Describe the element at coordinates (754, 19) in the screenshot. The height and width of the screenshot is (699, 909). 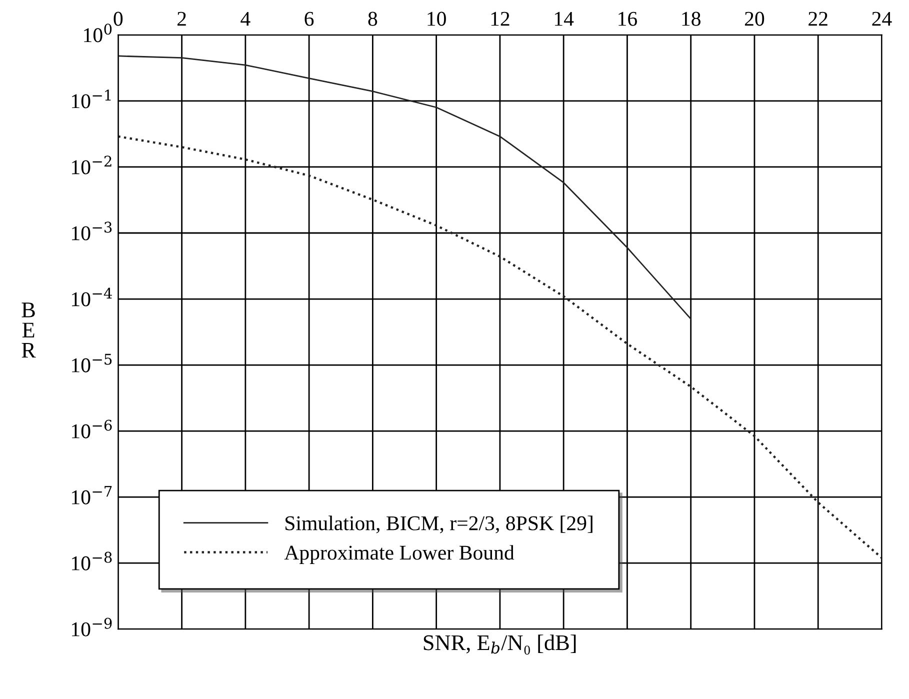
I see `x-tick-label: 20` at that location.